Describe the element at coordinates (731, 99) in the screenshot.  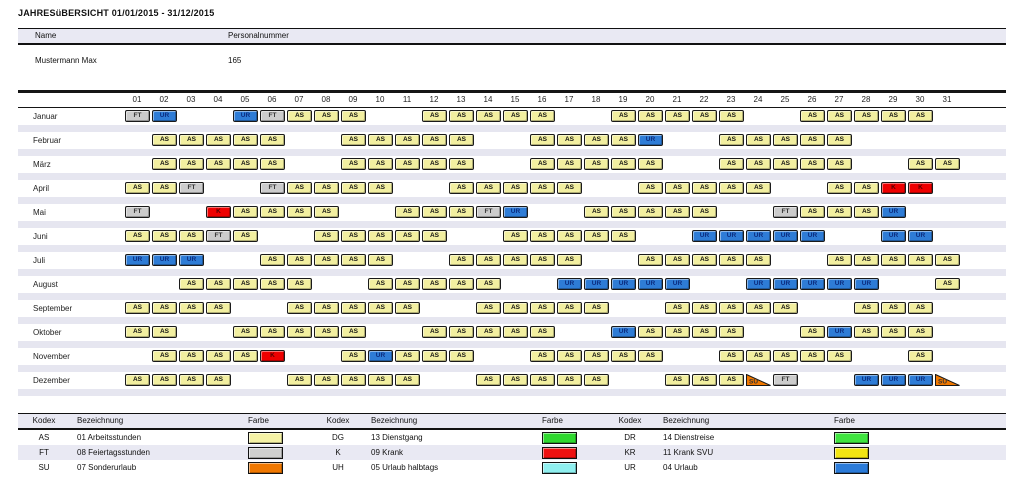
I see `day-column-header: 23` at that location.